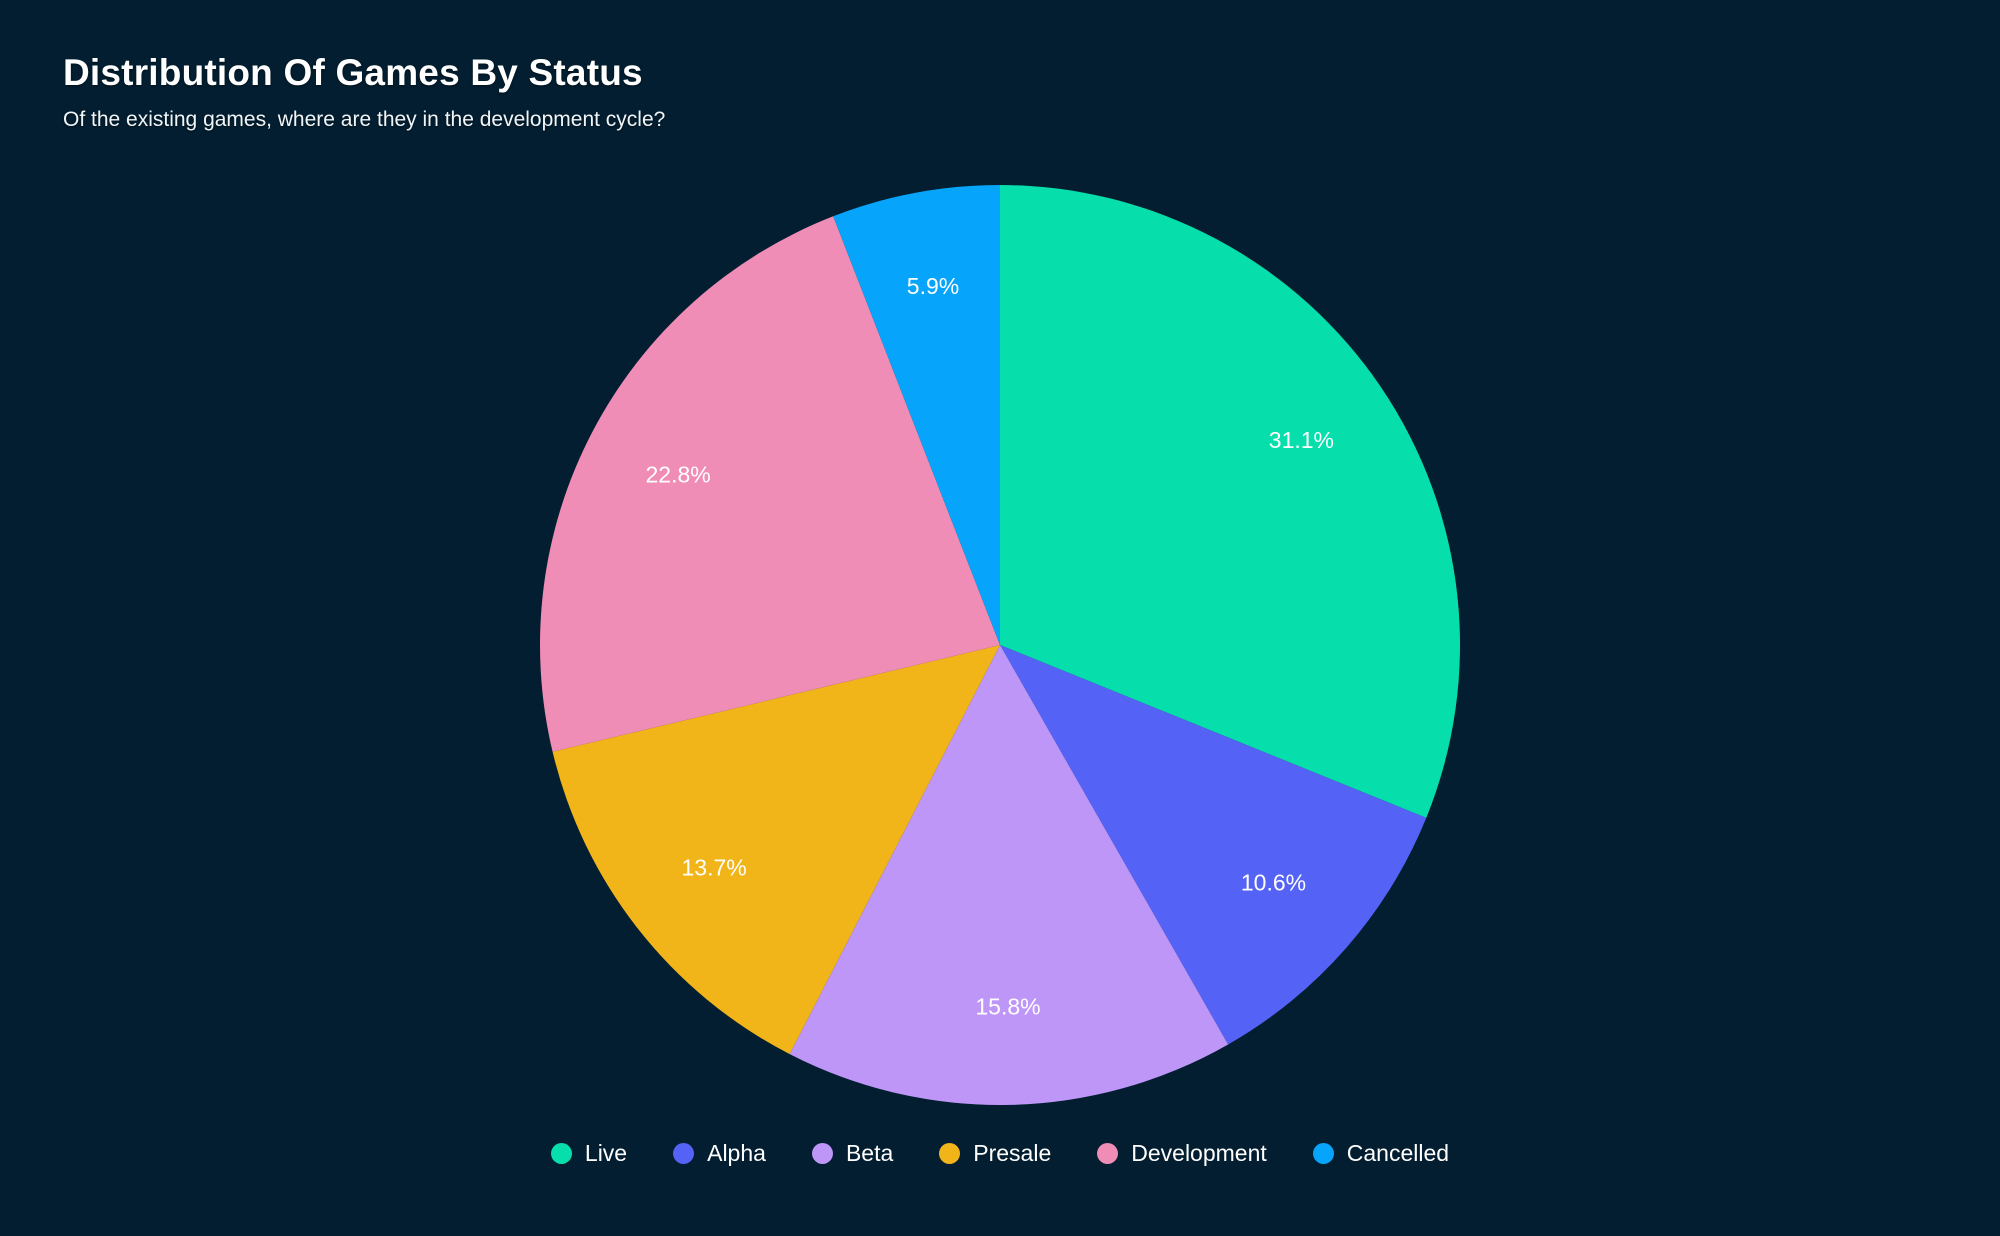 The width and height of the screenshot is (2000, 1236). Describe the element at coordinates (684, 1153) in the screenshot. I see `legend-swatch-alpha` at that location.